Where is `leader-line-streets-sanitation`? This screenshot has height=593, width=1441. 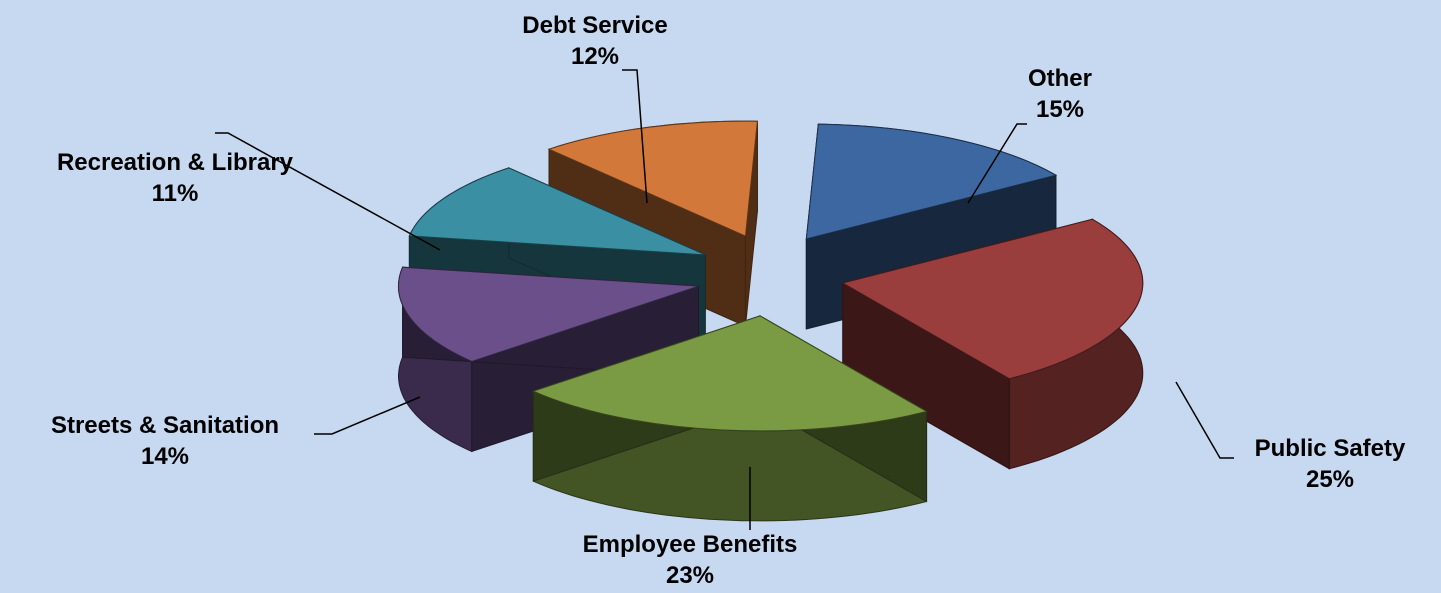
leader-line-streets-sanitation is located at coordinates (367, 415).